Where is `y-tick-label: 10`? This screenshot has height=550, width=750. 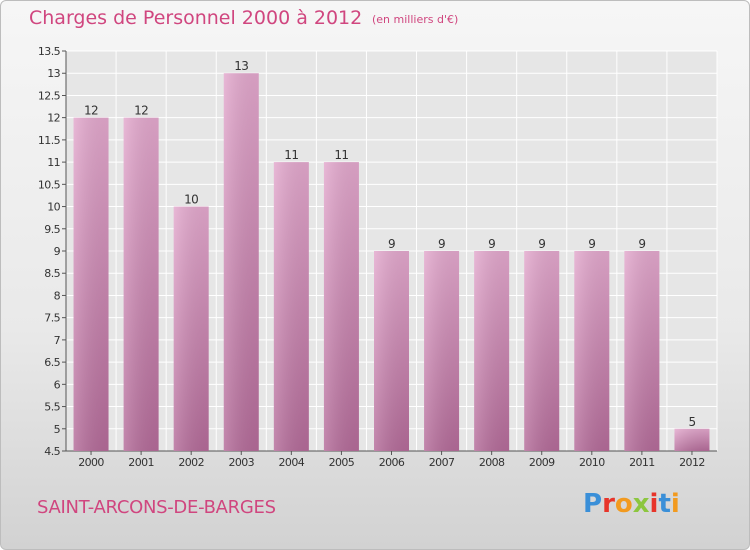
y-tick-label: 10 is located at coordinates (53, 207).